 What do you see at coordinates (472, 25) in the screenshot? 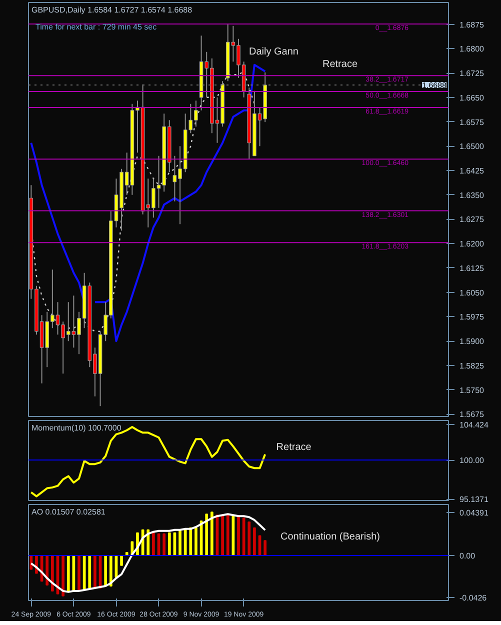
I see `y-tick-label: 1.6875` at bounding box center [472, 25].